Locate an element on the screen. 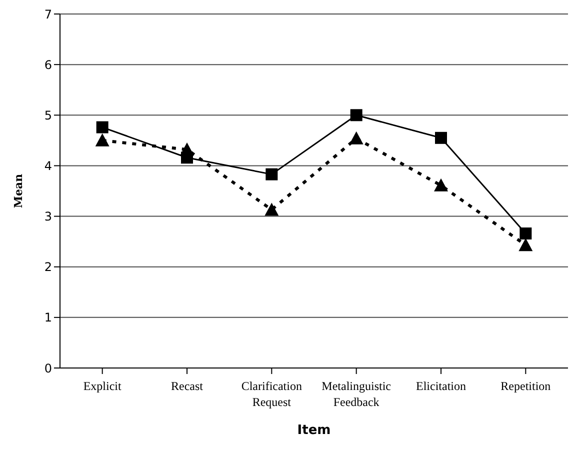 Image resolution: width=577 pixels, height=450 pixels. x-tick-label: Repetition is located at coordinates (525, 386).